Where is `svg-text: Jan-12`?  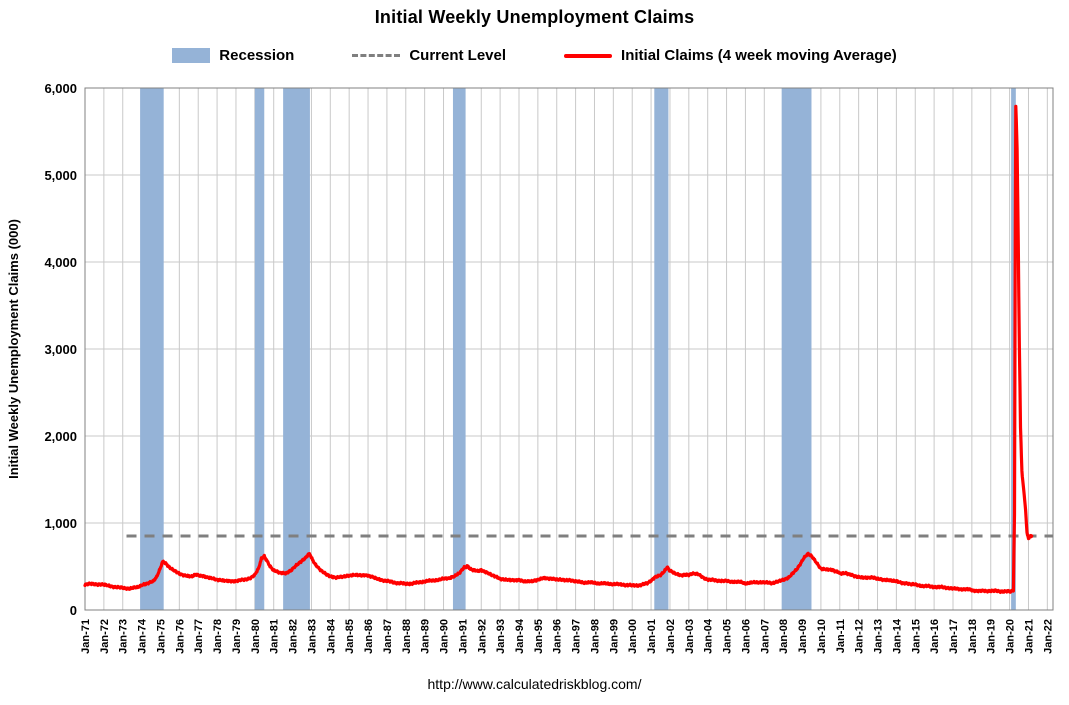
svg-text: Jan-12 is located at coordinates (860, 636).